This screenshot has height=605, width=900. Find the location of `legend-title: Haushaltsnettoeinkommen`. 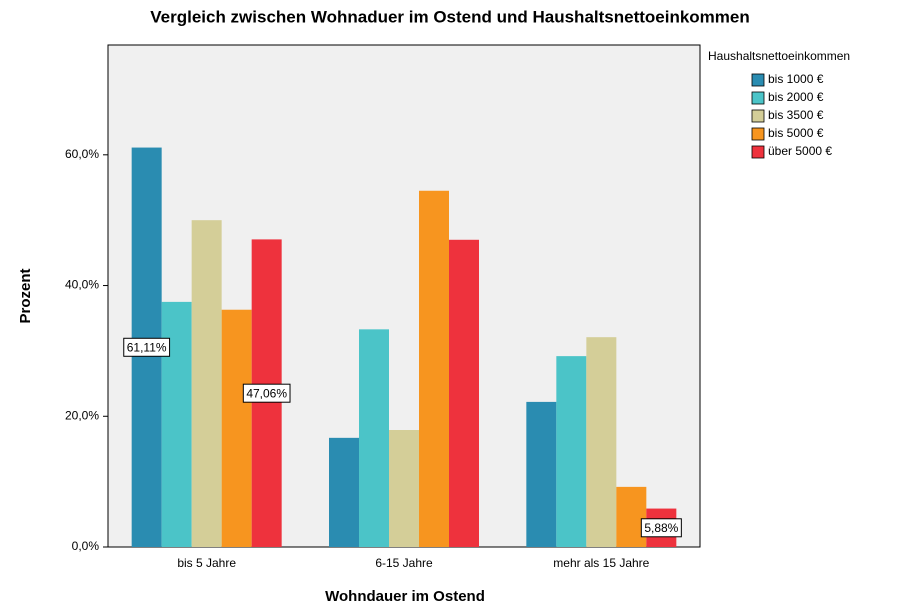

legend-title: Haushaltsnettoeinkommen is located at coordinates (779, 56).